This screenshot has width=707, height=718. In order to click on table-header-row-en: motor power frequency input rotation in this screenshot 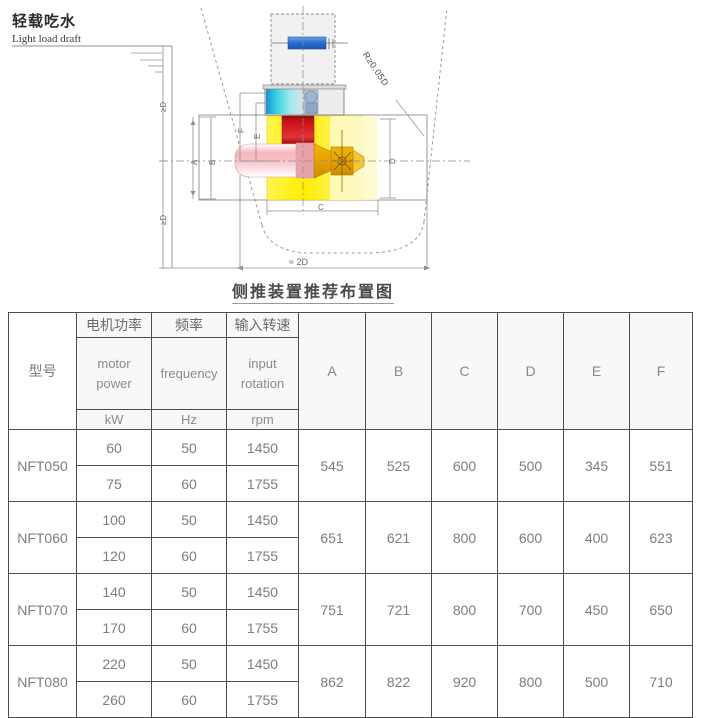, I will do `click(351, 373)`.